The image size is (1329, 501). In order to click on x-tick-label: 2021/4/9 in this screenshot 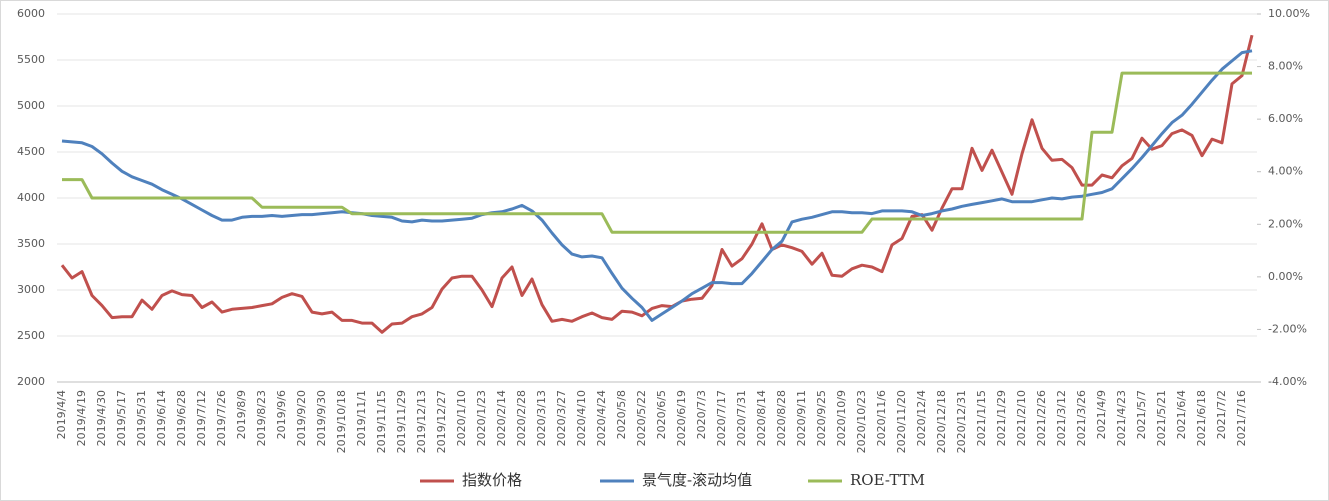, I will do `click(1101, 414)`.